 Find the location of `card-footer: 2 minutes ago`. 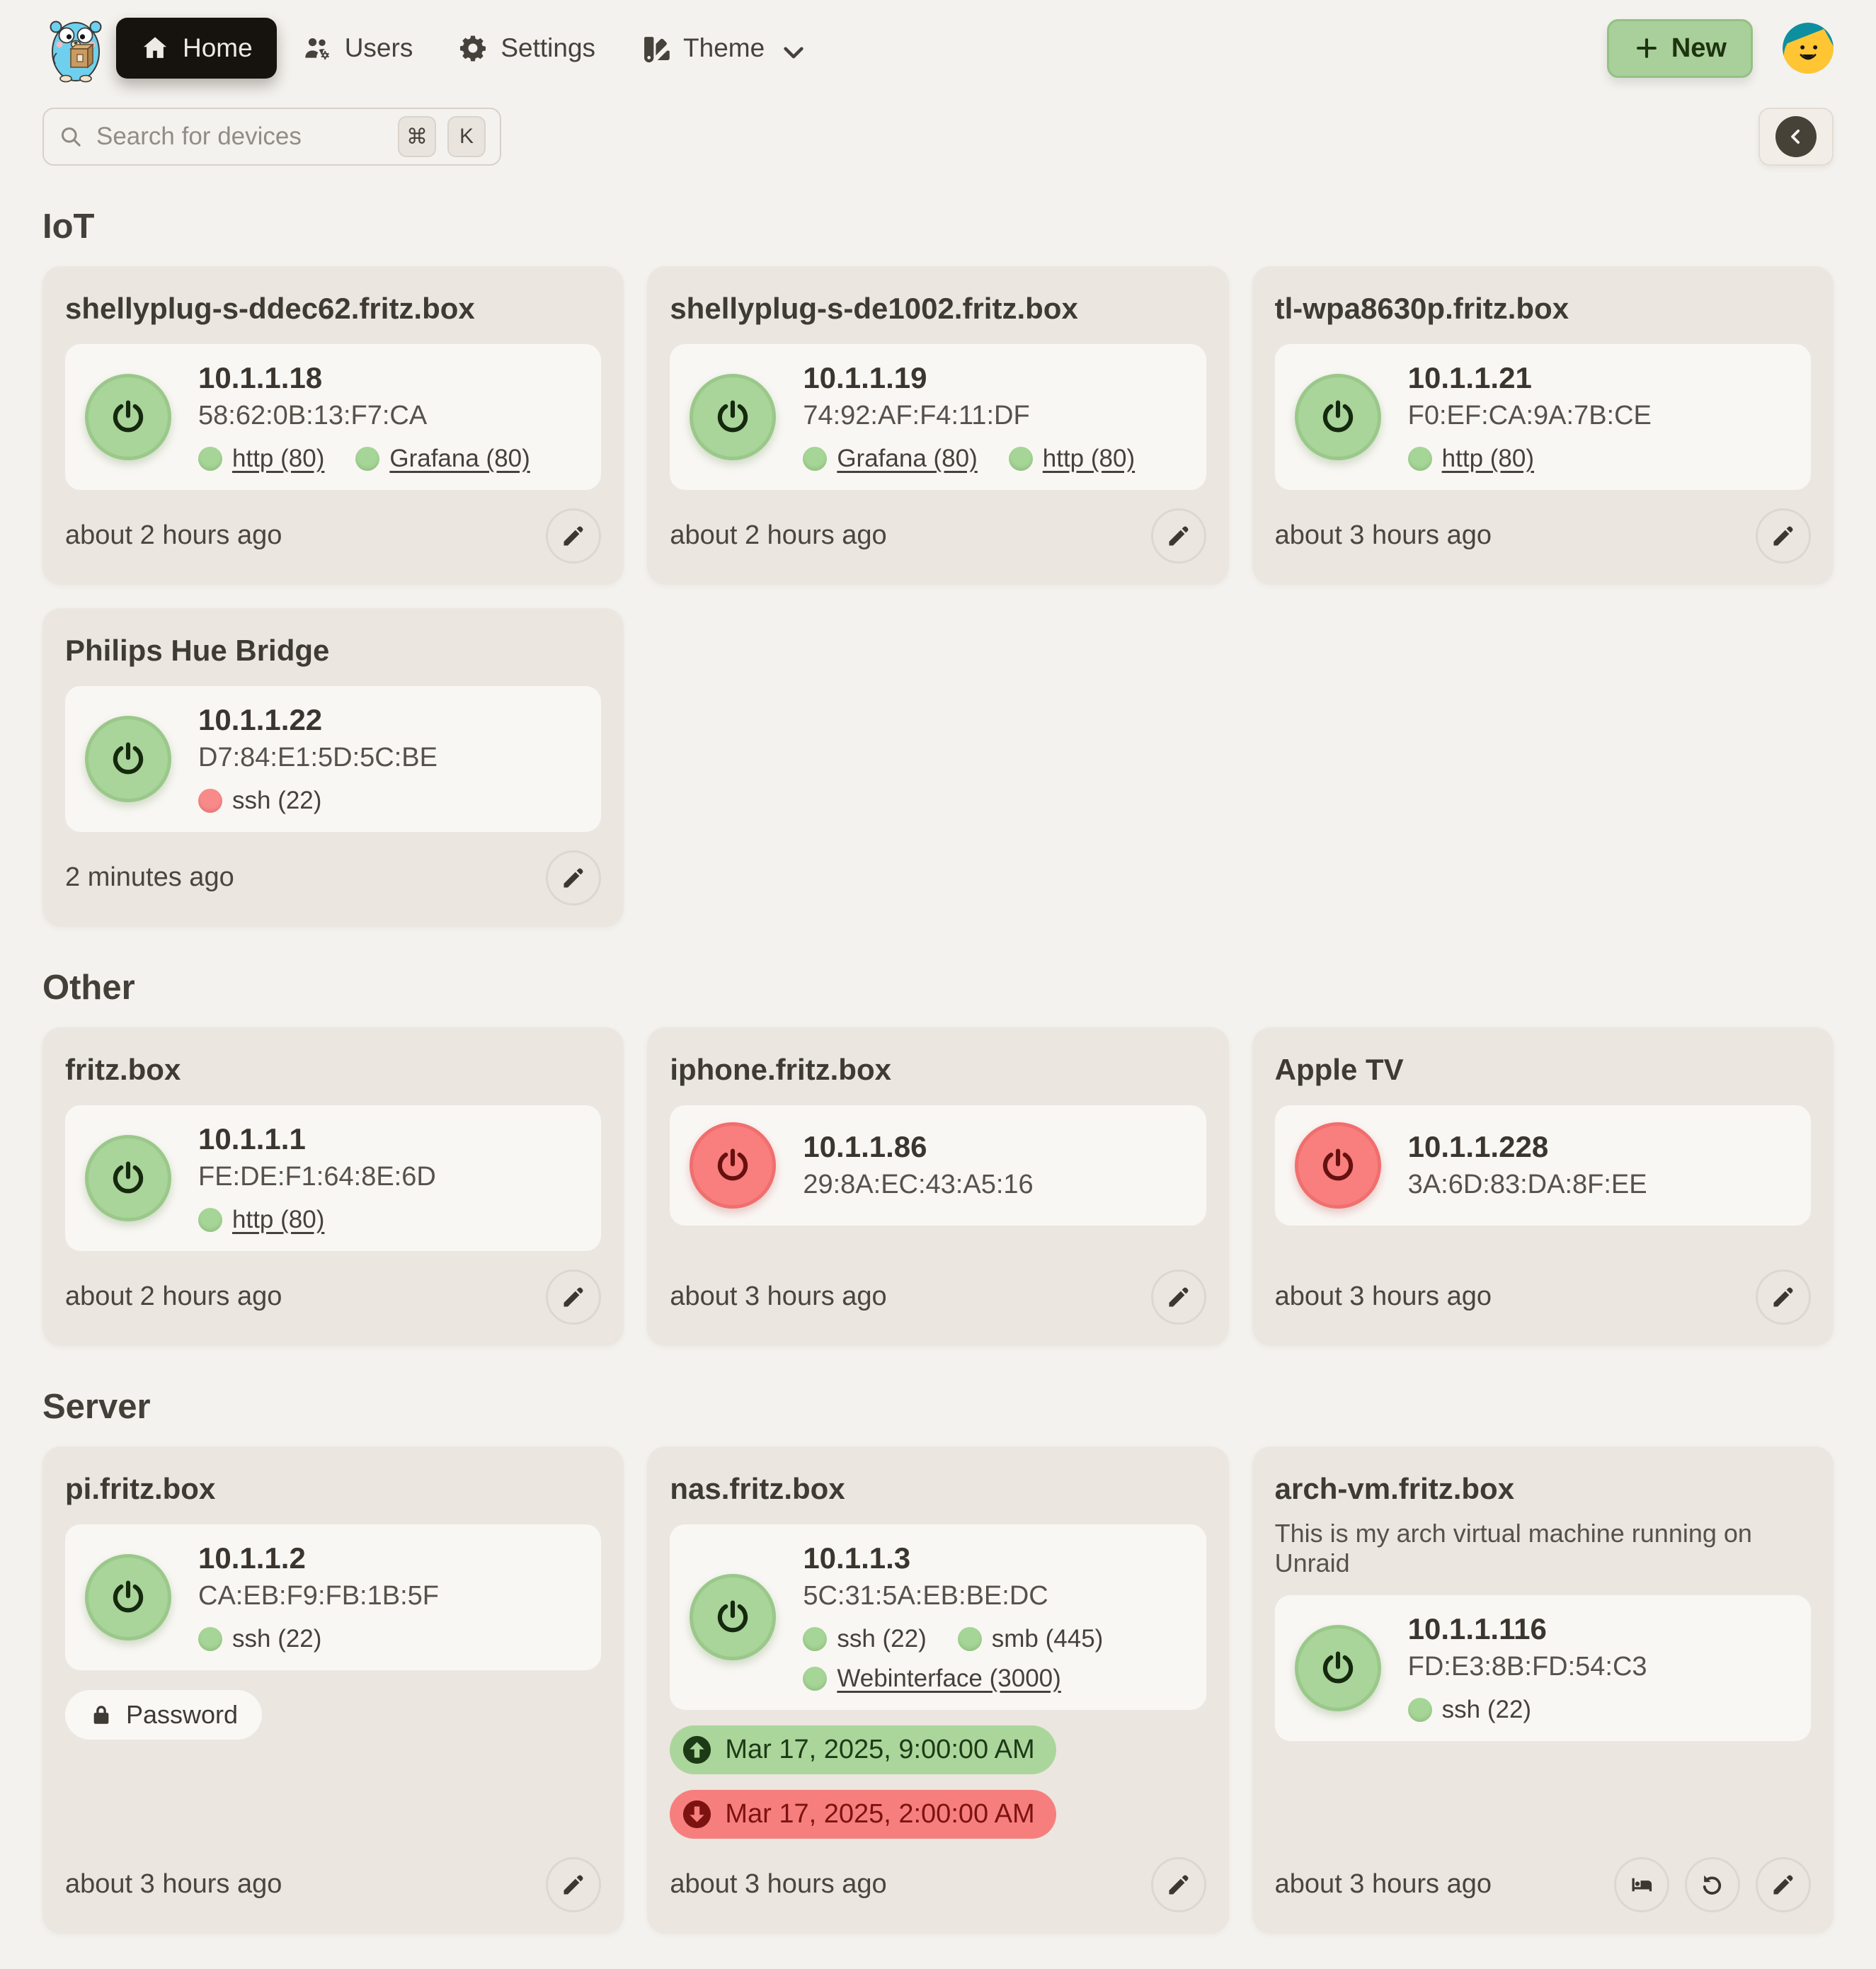

card-footer: 2 minutes ago is located at coordinates (333, 869).